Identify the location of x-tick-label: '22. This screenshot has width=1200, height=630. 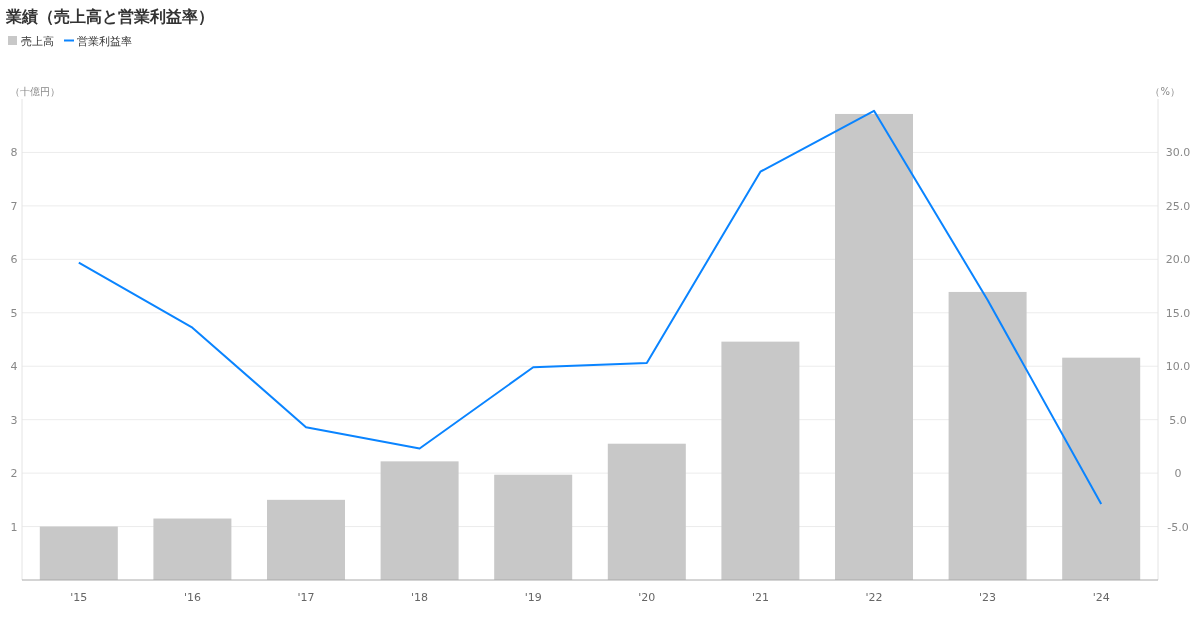
(874, 597).